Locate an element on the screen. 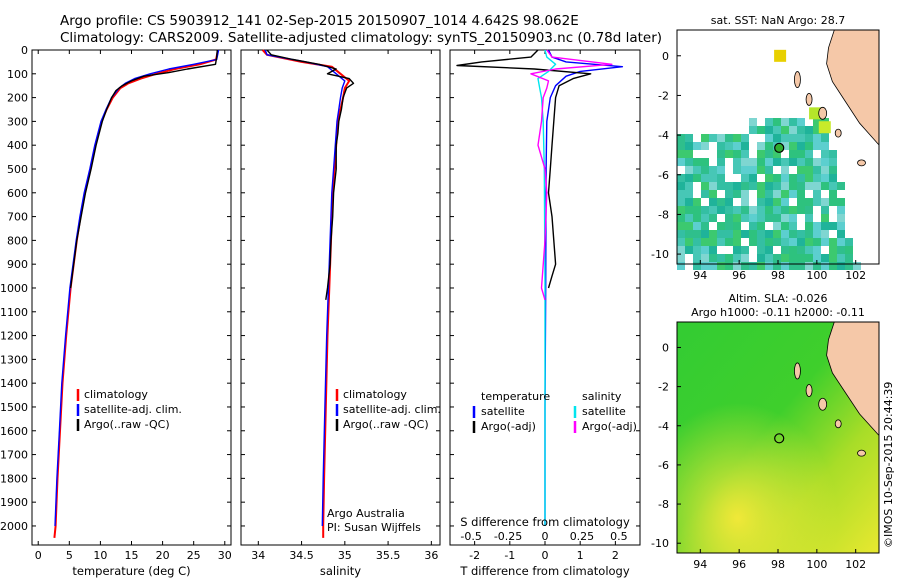 This screenshot has width=900, height=580. y-tick-label: 600 is located at coordinates (17, 193).